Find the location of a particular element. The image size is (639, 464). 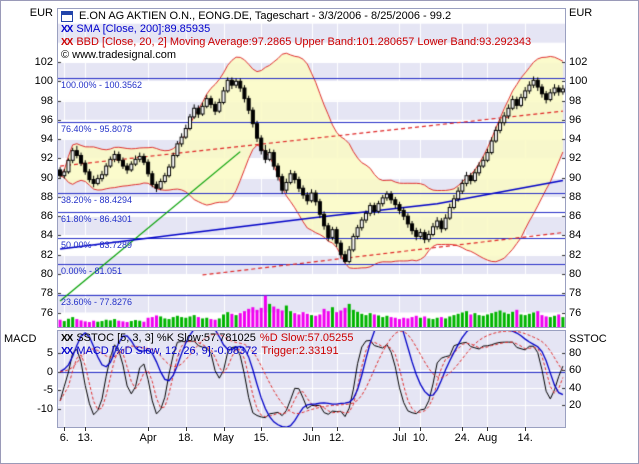

price-tick-left: 100 is located at coordinates (43, 81).